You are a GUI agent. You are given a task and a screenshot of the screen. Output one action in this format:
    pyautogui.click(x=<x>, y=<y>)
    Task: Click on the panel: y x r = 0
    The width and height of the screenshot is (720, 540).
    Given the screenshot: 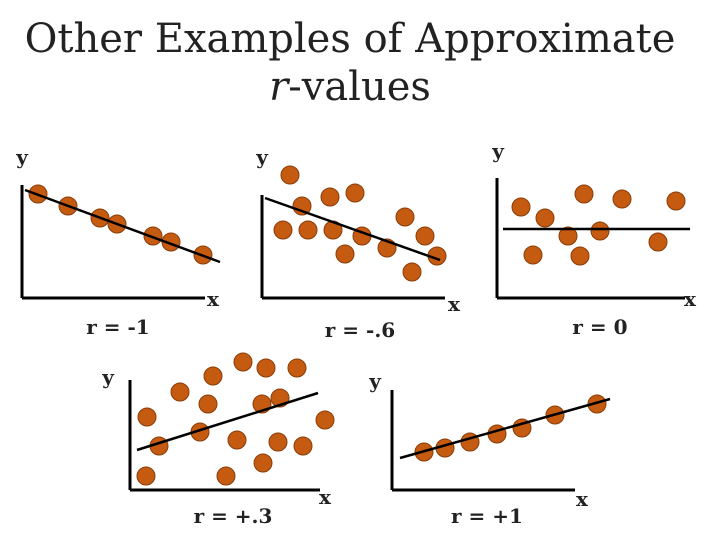 What is the action you would take?
    pyautogui.click(x=594, y=239)
    